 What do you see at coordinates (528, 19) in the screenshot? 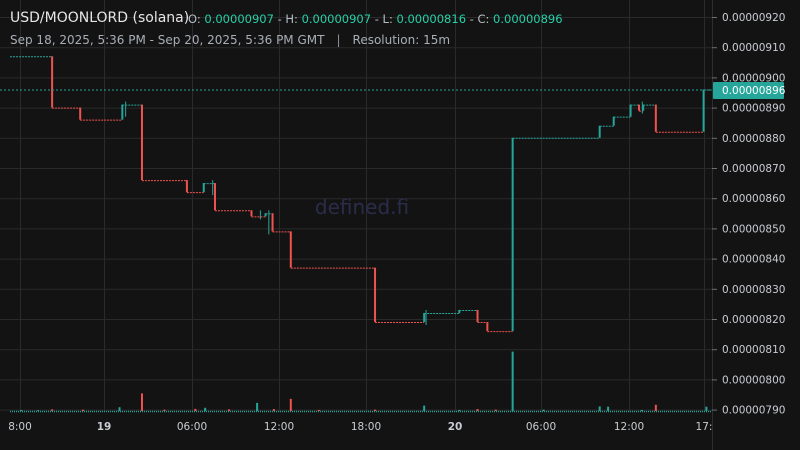
I see `close-value: 0.00000896` at bounding box center [528, 19].